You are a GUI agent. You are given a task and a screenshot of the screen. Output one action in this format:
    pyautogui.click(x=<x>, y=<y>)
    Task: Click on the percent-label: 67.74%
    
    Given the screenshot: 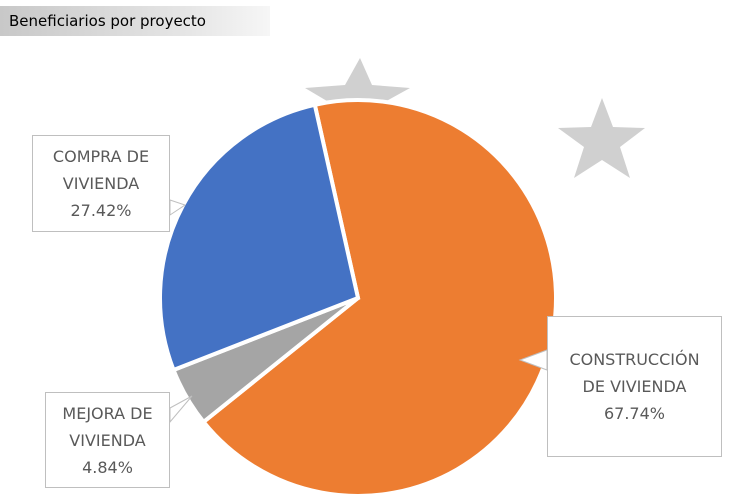 What is the action you would take?
    pyautogui.click(x=634, y=413)
    